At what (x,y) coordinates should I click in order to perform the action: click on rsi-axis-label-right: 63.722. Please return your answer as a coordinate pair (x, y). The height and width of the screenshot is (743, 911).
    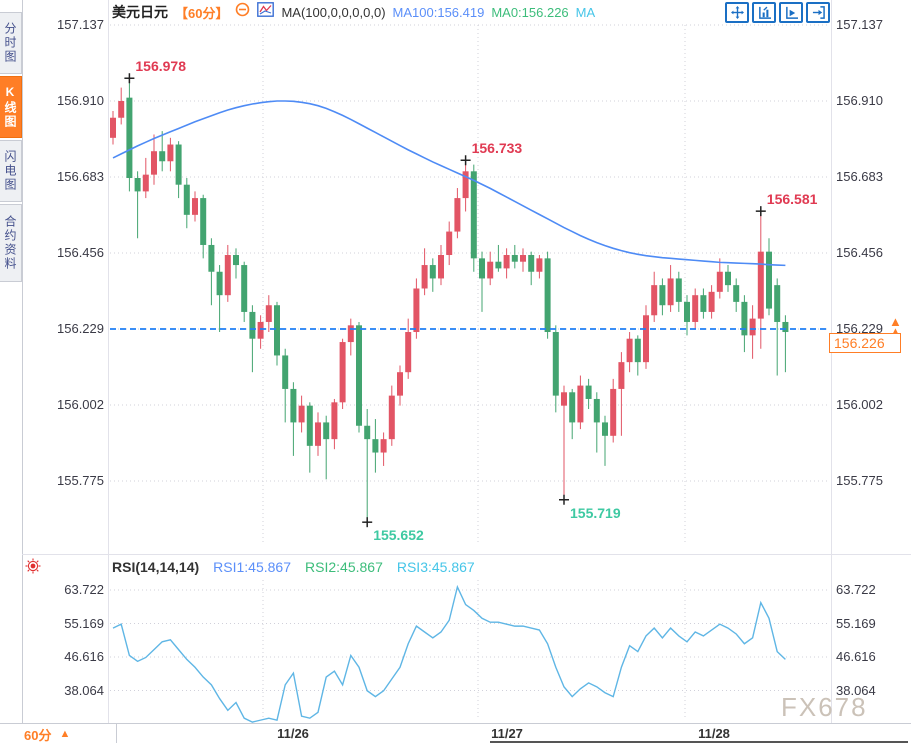
    Looking at the image, I should click on (856, 589).